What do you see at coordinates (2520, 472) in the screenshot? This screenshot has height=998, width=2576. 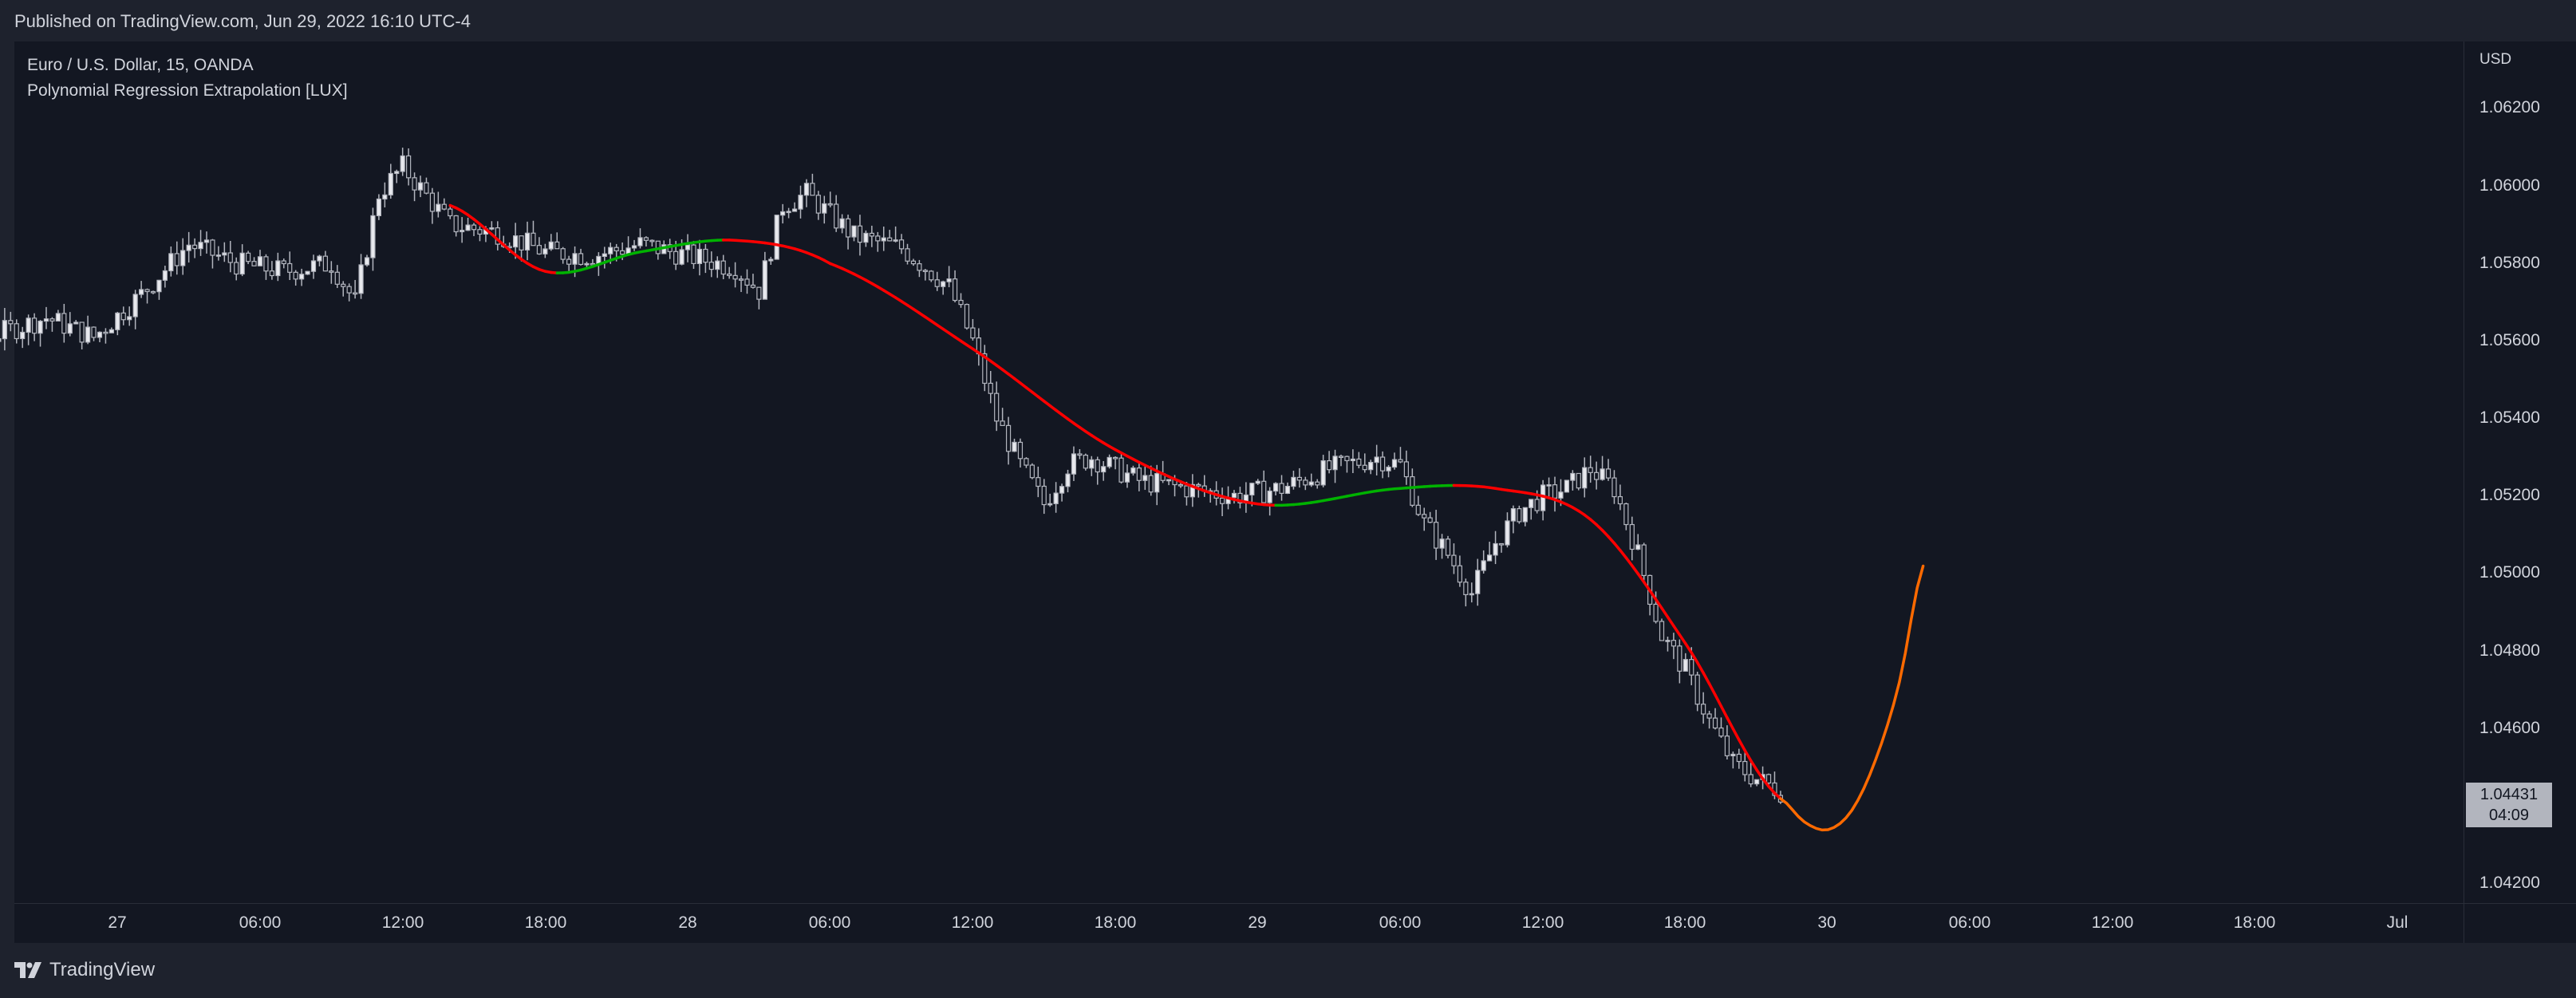 I see `price-axis` at bounding box center [2520, 472].